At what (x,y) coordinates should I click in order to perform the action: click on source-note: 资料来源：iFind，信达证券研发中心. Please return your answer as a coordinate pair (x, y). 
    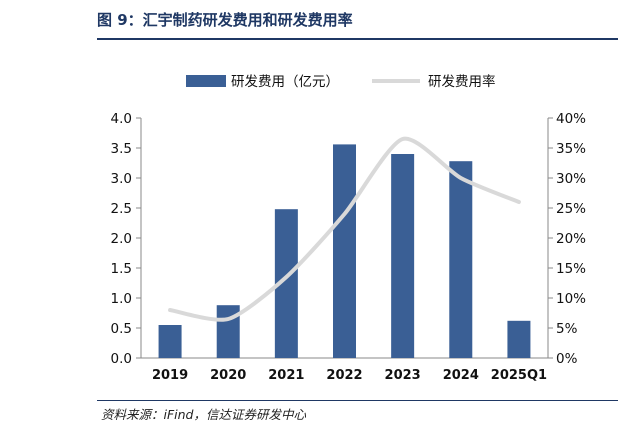
    Looking at the image, I should click on (203, 414).